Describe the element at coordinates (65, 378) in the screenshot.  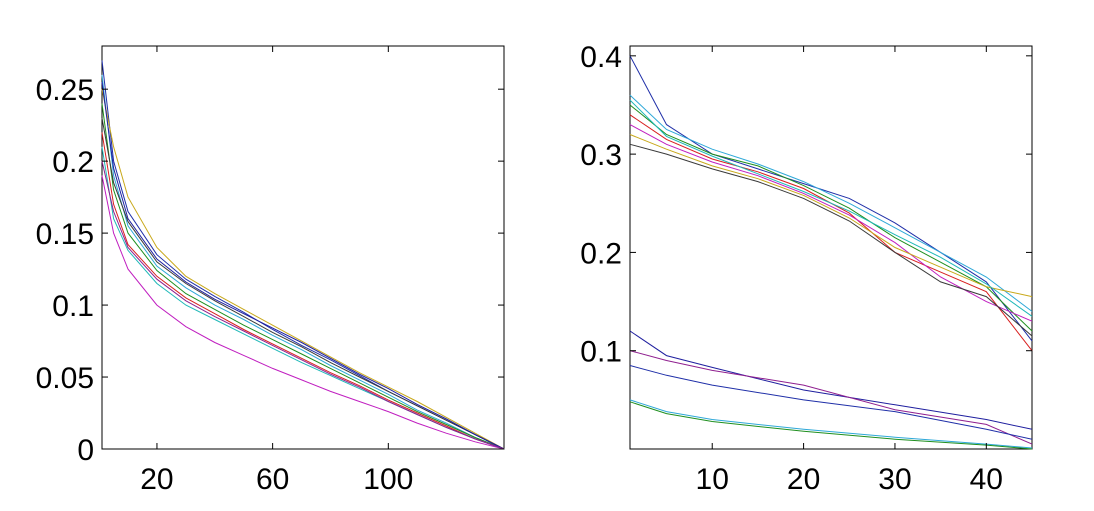
I see `y-tick-label: 0.05` at that location.